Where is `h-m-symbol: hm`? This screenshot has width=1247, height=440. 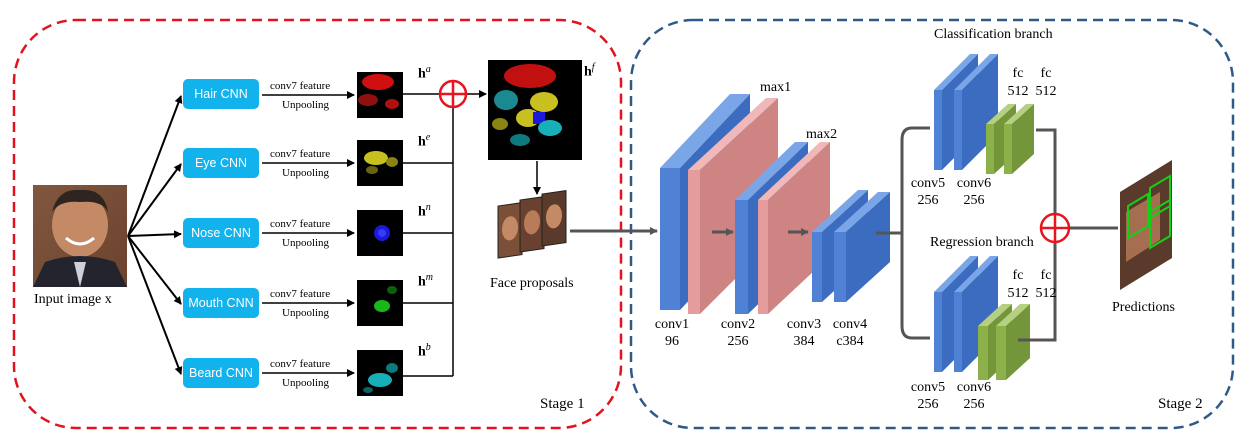
h-m-symbol: hm is located at coordinates (426, 281).